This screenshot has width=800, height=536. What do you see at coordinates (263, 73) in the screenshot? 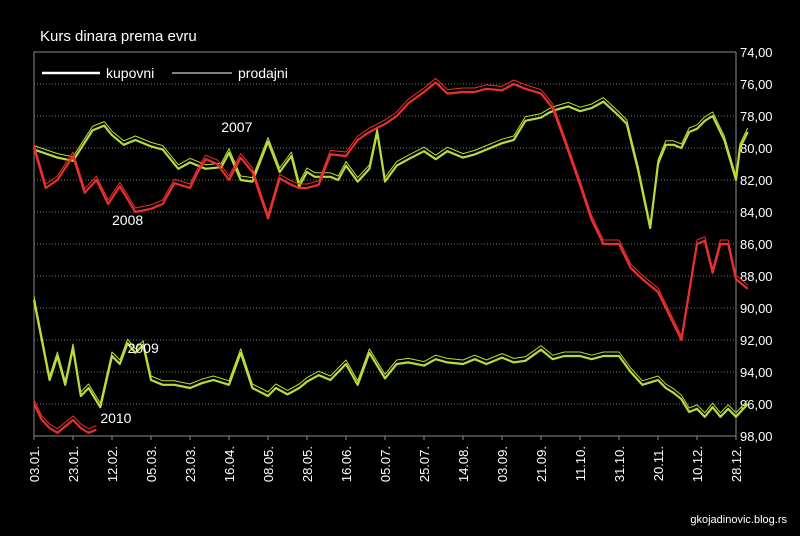
I see `legend-prodajni-label: prodajni` at bounding box center [263, 73].